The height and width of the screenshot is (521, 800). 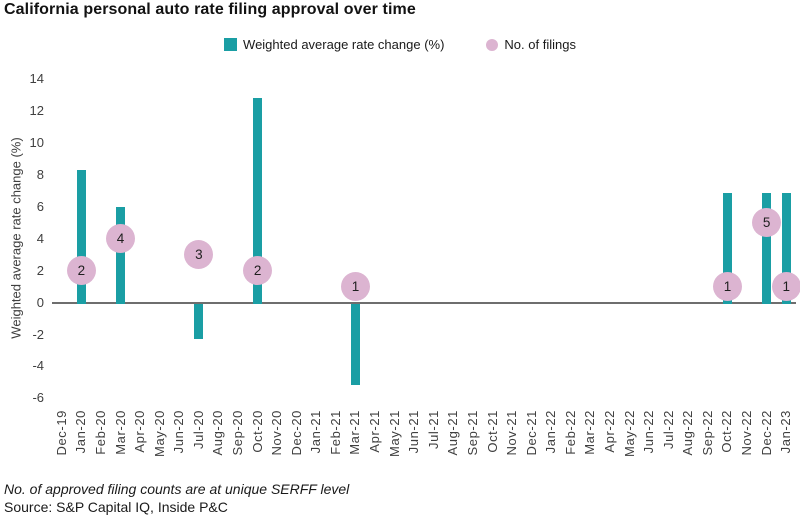 I want to click on bubble-count-label: 4, so click(x=120, y=239).